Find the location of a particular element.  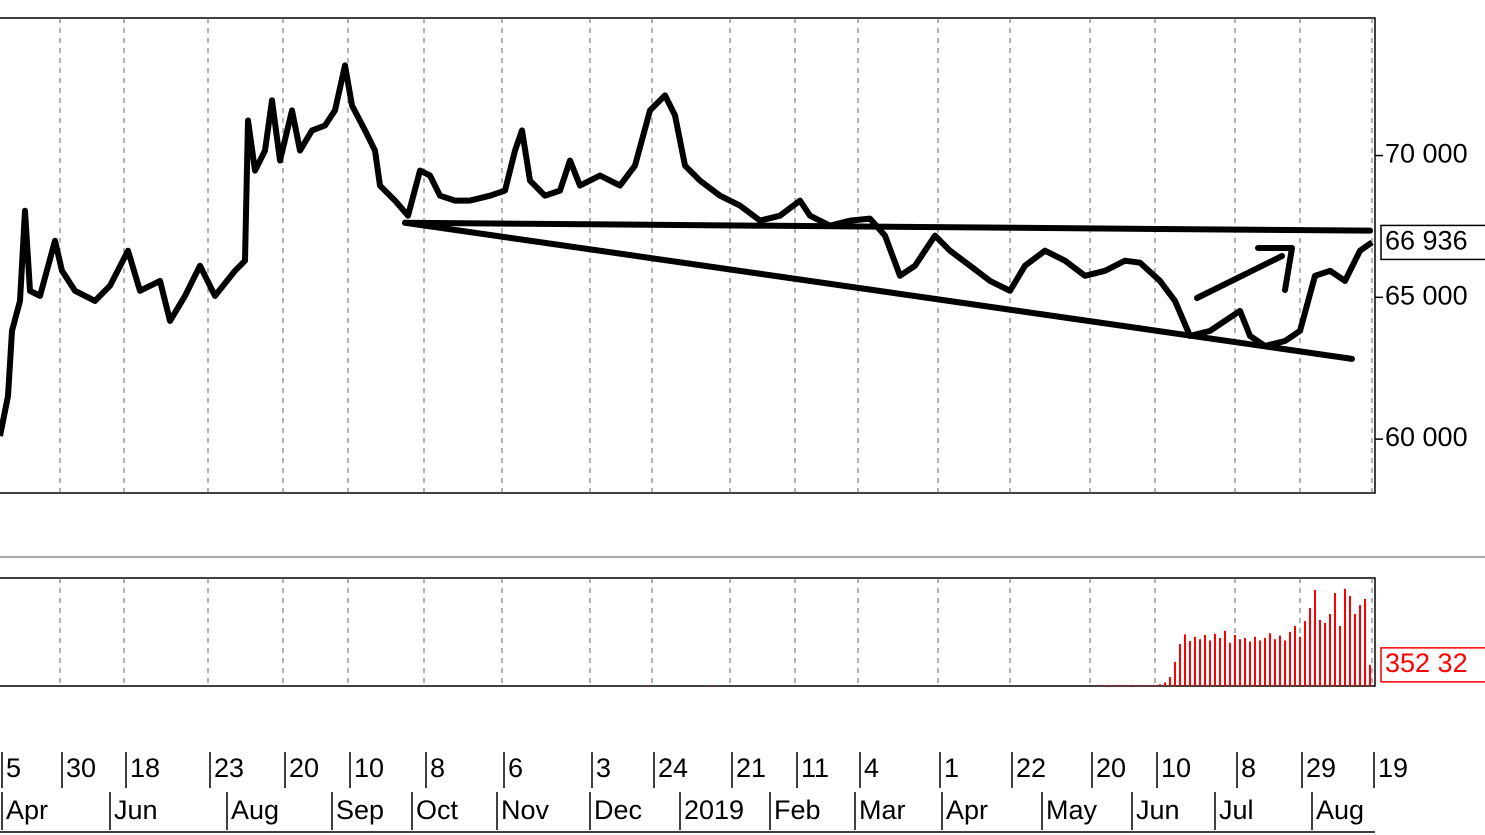

x-month-label: Dec is located at coordinates (618, 810).